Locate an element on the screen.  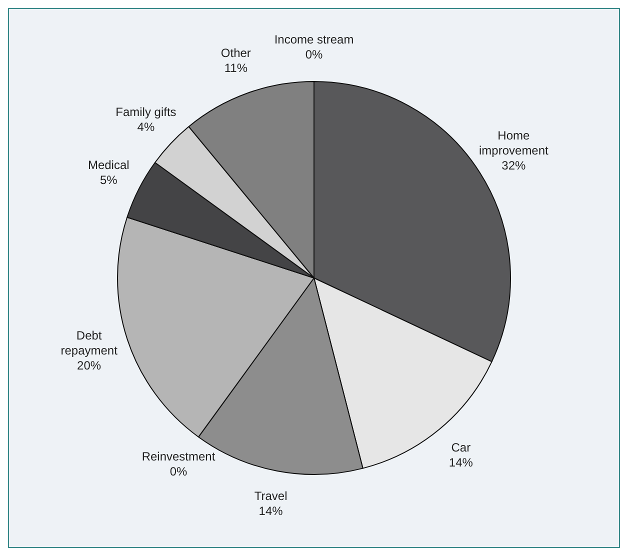
category-label: Reinvestment is located at coordinates (179, 456).